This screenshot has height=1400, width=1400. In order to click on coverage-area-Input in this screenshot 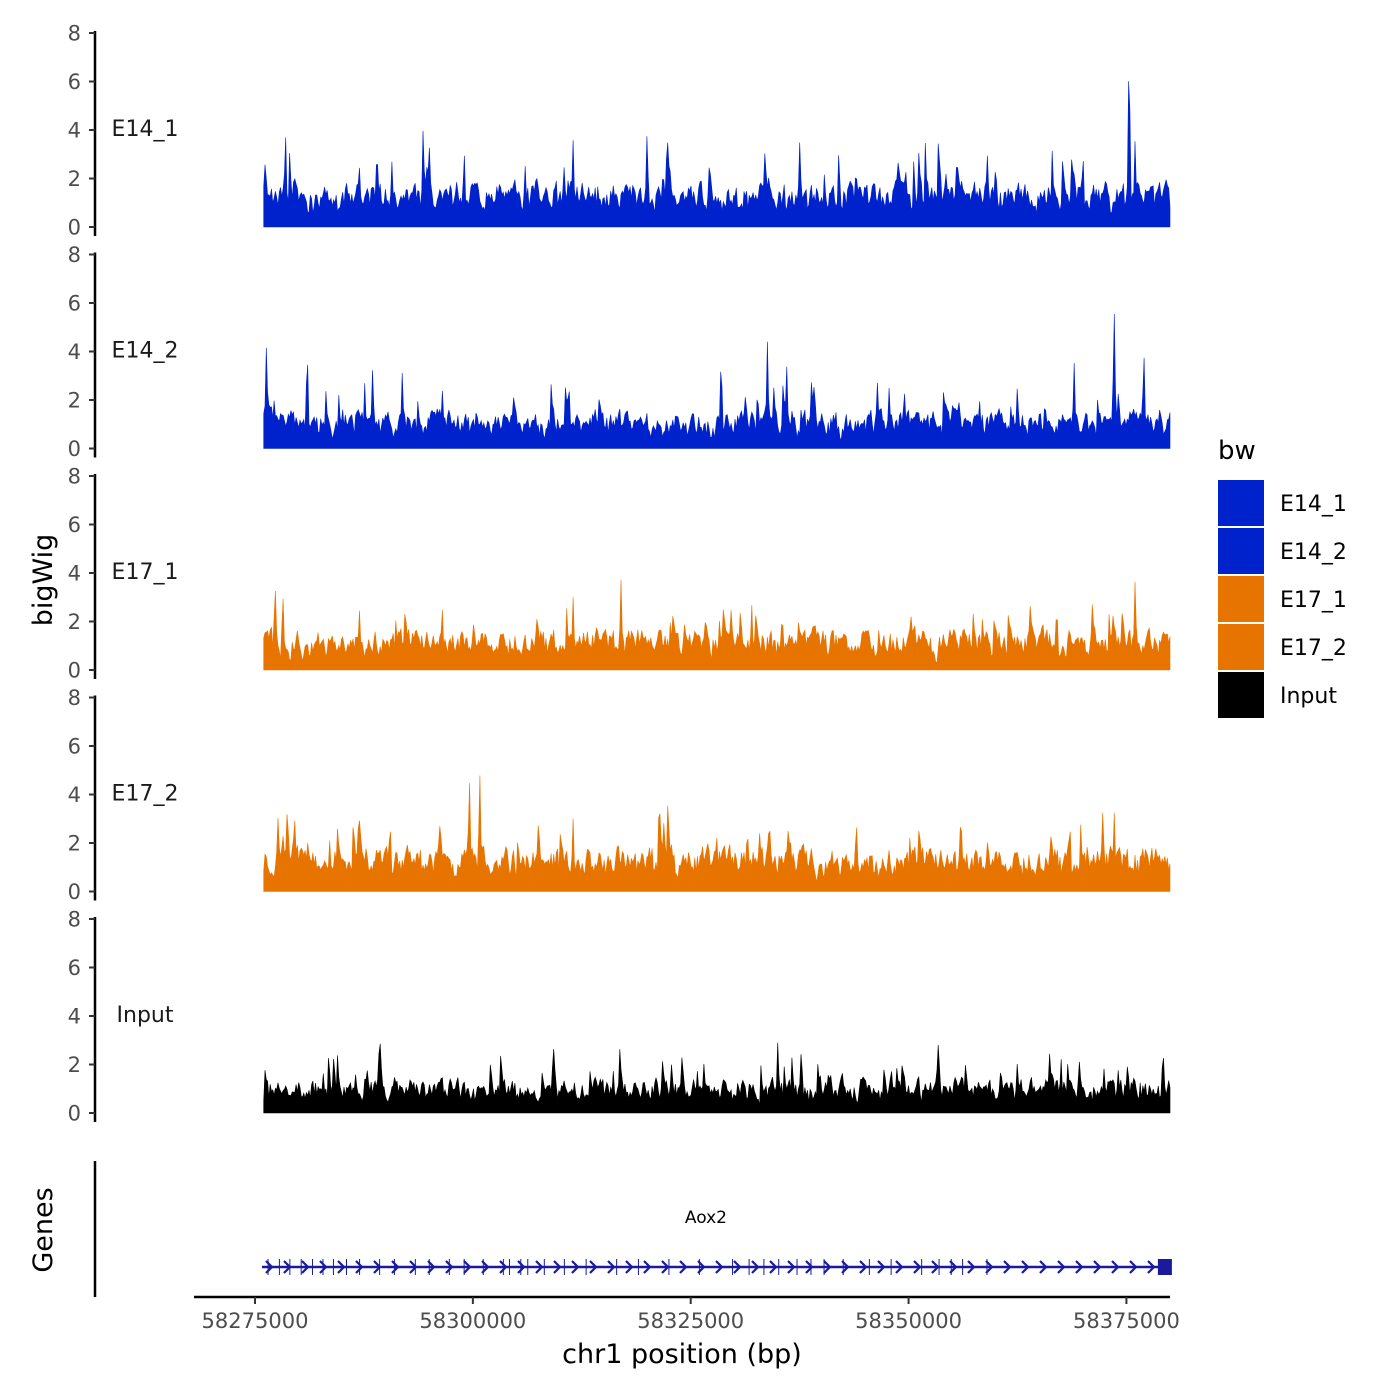, I will do `click(717, 1078)`.